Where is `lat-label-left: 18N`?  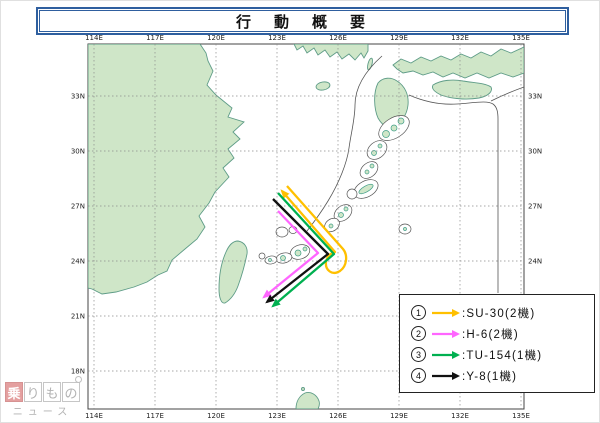 lat-label-left: 18N is located at coordinates (78, 372).